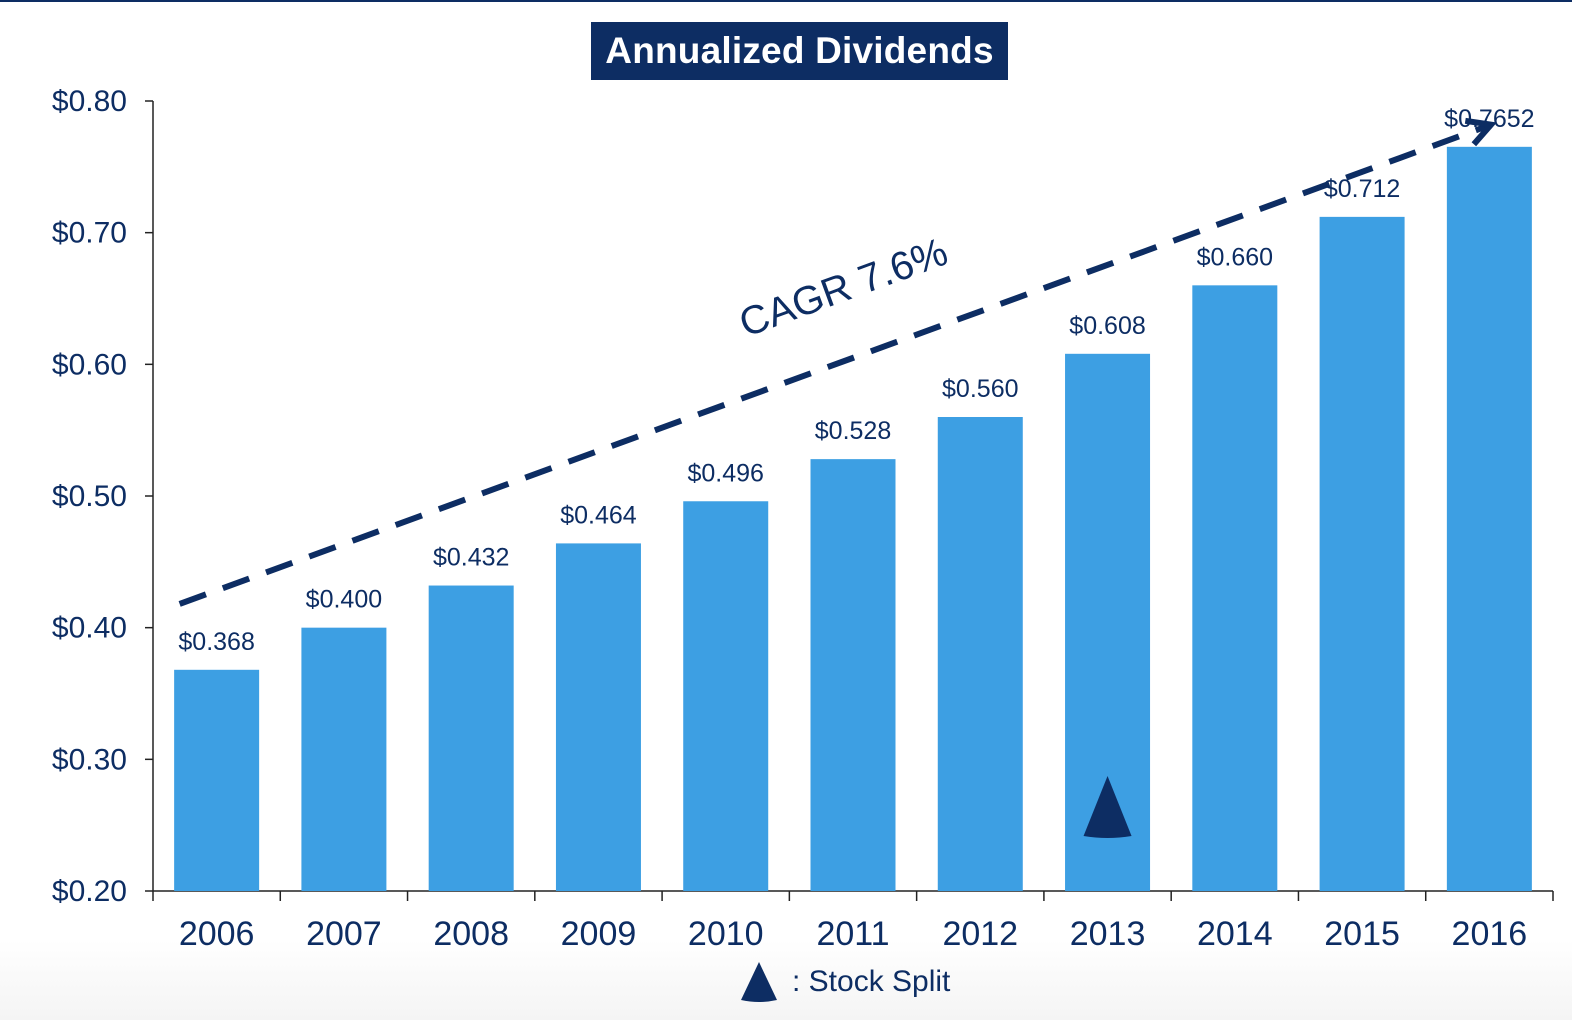 This screenshot has width=1572, height=1020. What do you see at coordinates (725, 473) in the screenshot?
I see `data-label-2010: $0.496` at bounding box center [725, 473].